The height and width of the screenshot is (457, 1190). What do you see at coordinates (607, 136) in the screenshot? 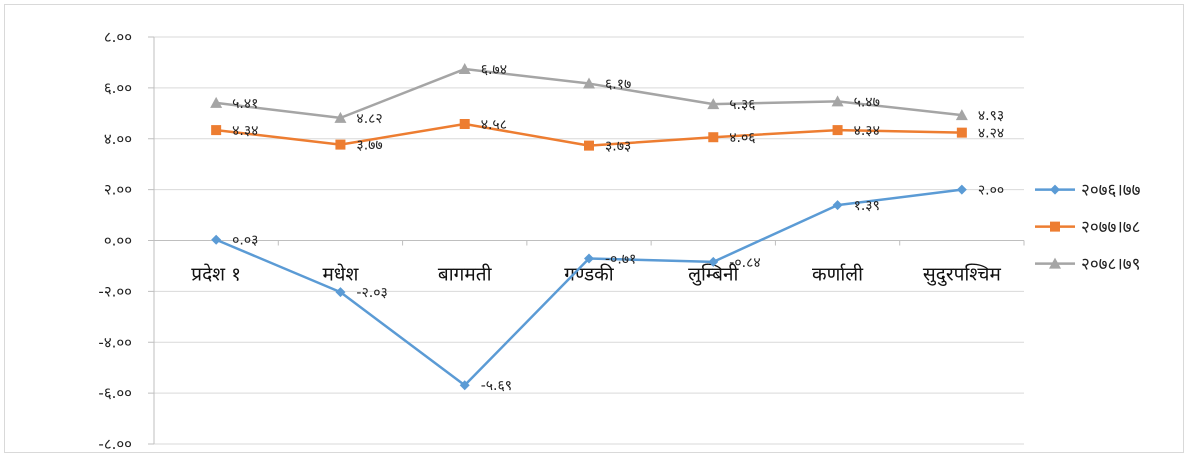
I see `series-2: ४.३४ ३.७७ ४.५८ ३.७३ ४.०६ ४.३४ ४.२४` at bounding box center [607, 136].